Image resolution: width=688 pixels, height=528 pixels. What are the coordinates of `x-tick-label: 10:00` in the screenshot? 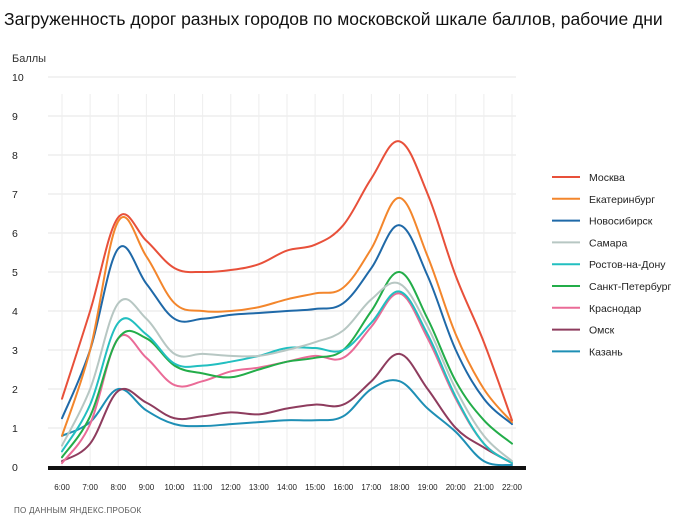 It's located at (174, 487).